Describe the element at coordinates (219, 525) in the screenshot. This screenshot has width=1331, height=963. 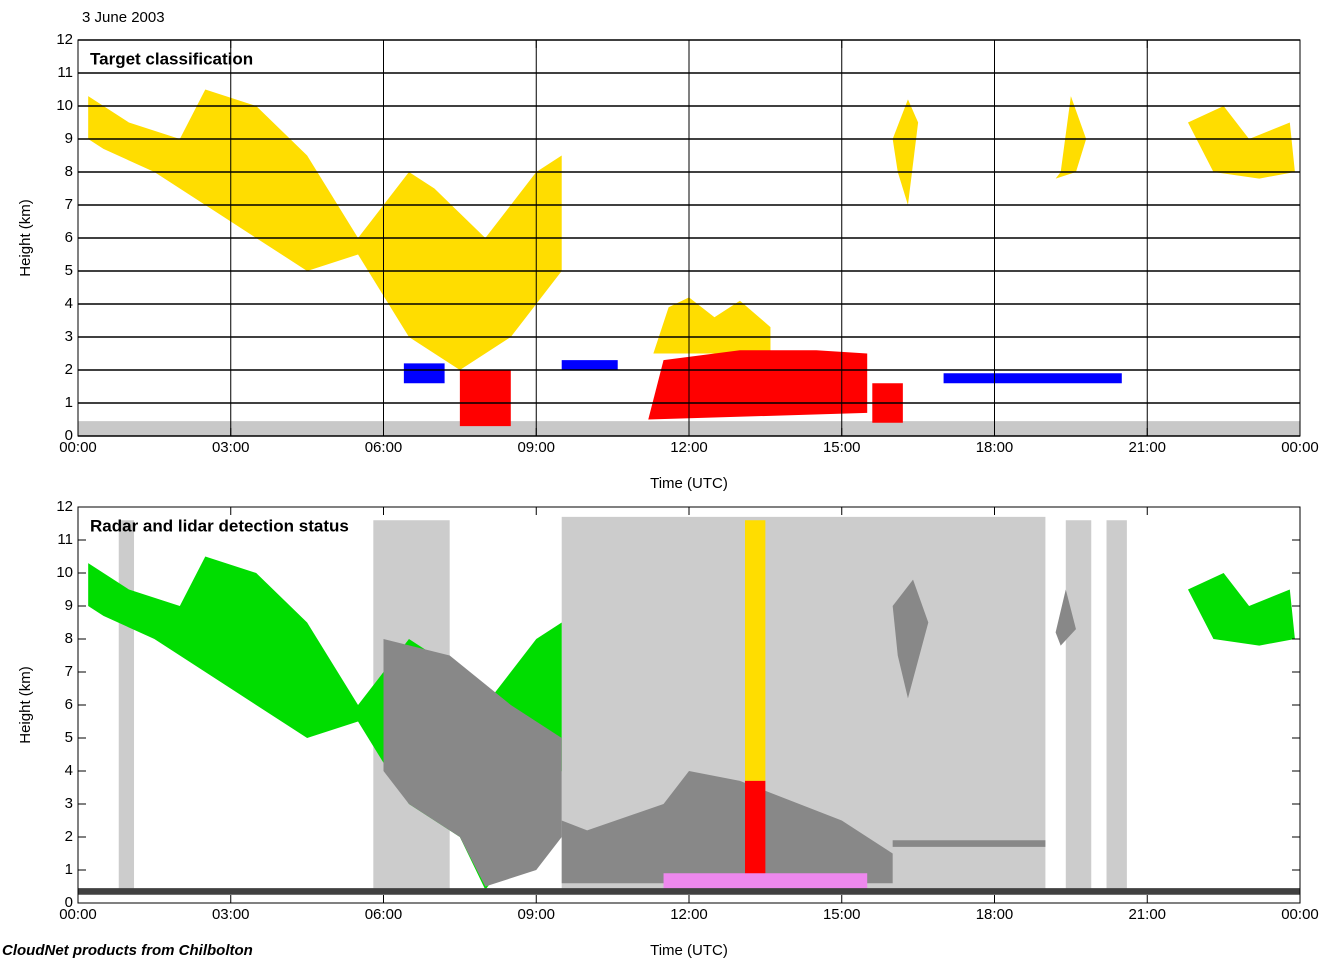
I see `chart-title: Radar and lidar detection status` at that location.